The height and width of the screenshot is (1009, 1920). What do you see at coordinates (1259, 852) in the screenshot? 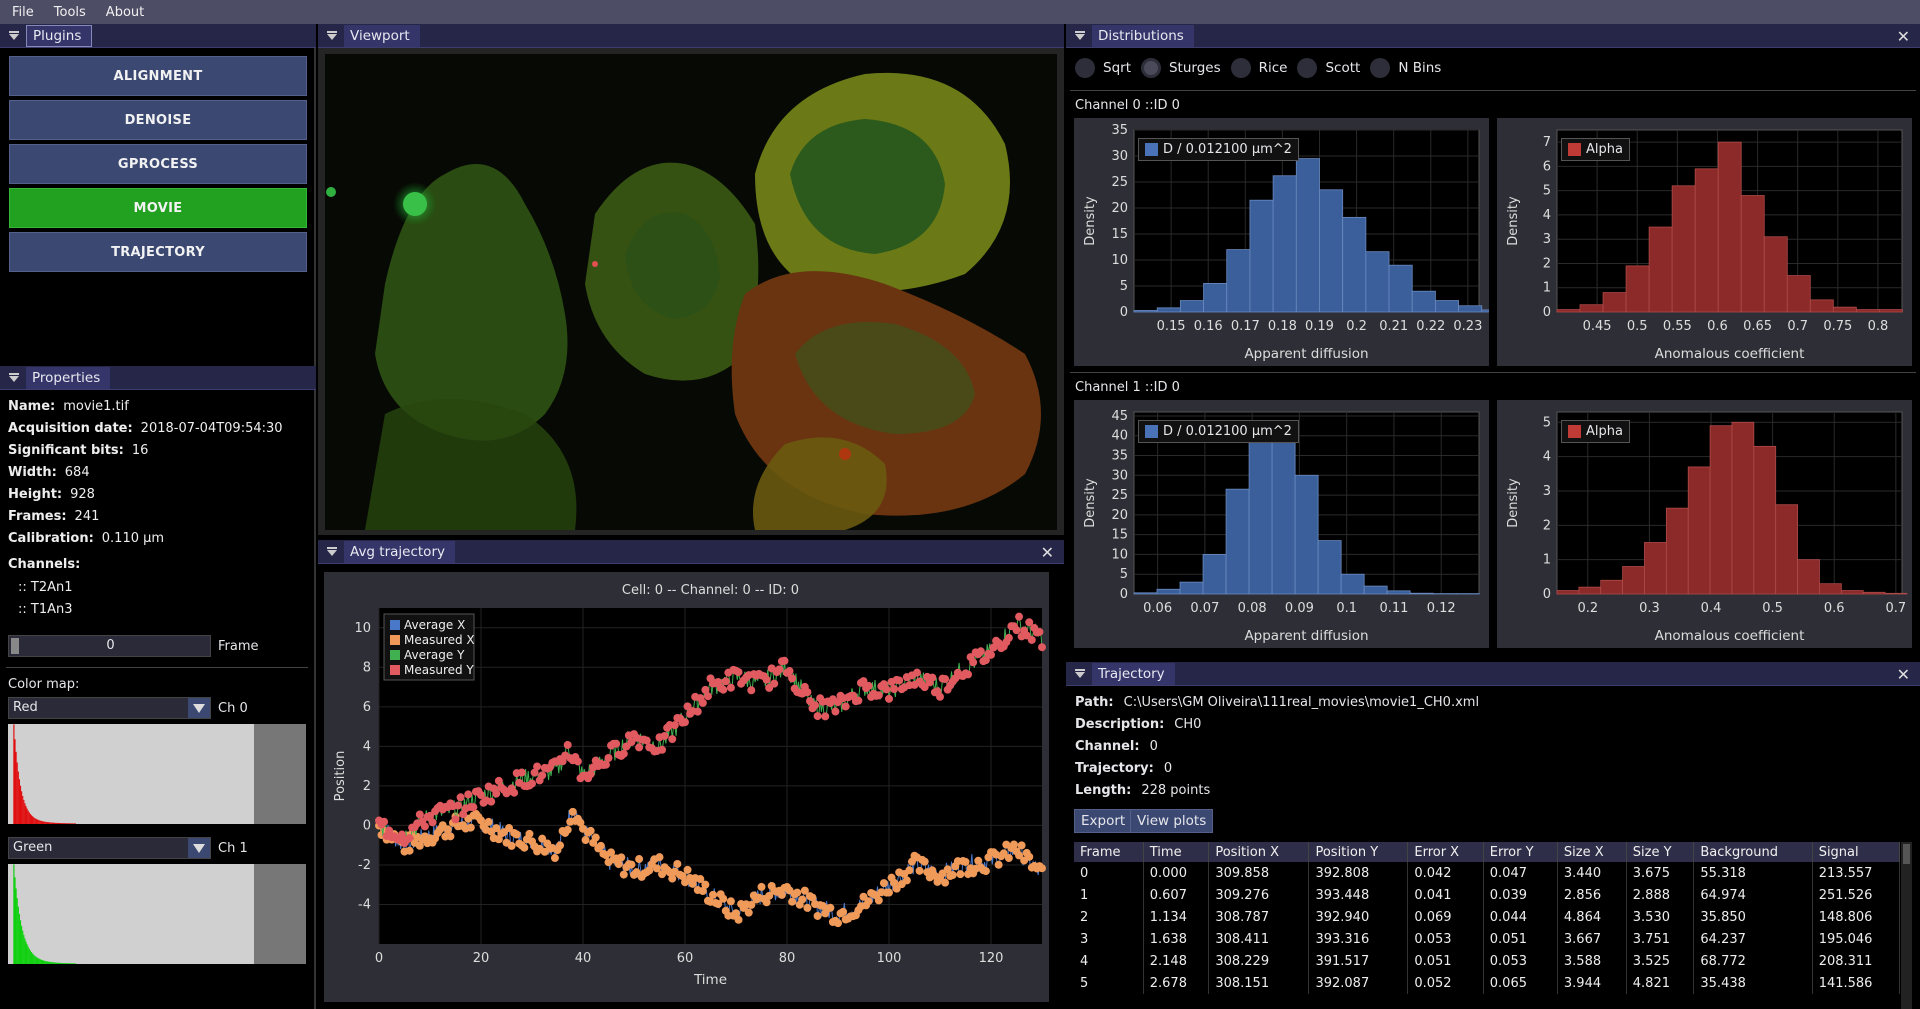
I see `column-header: Position X` at bounding box center [1259, 852].